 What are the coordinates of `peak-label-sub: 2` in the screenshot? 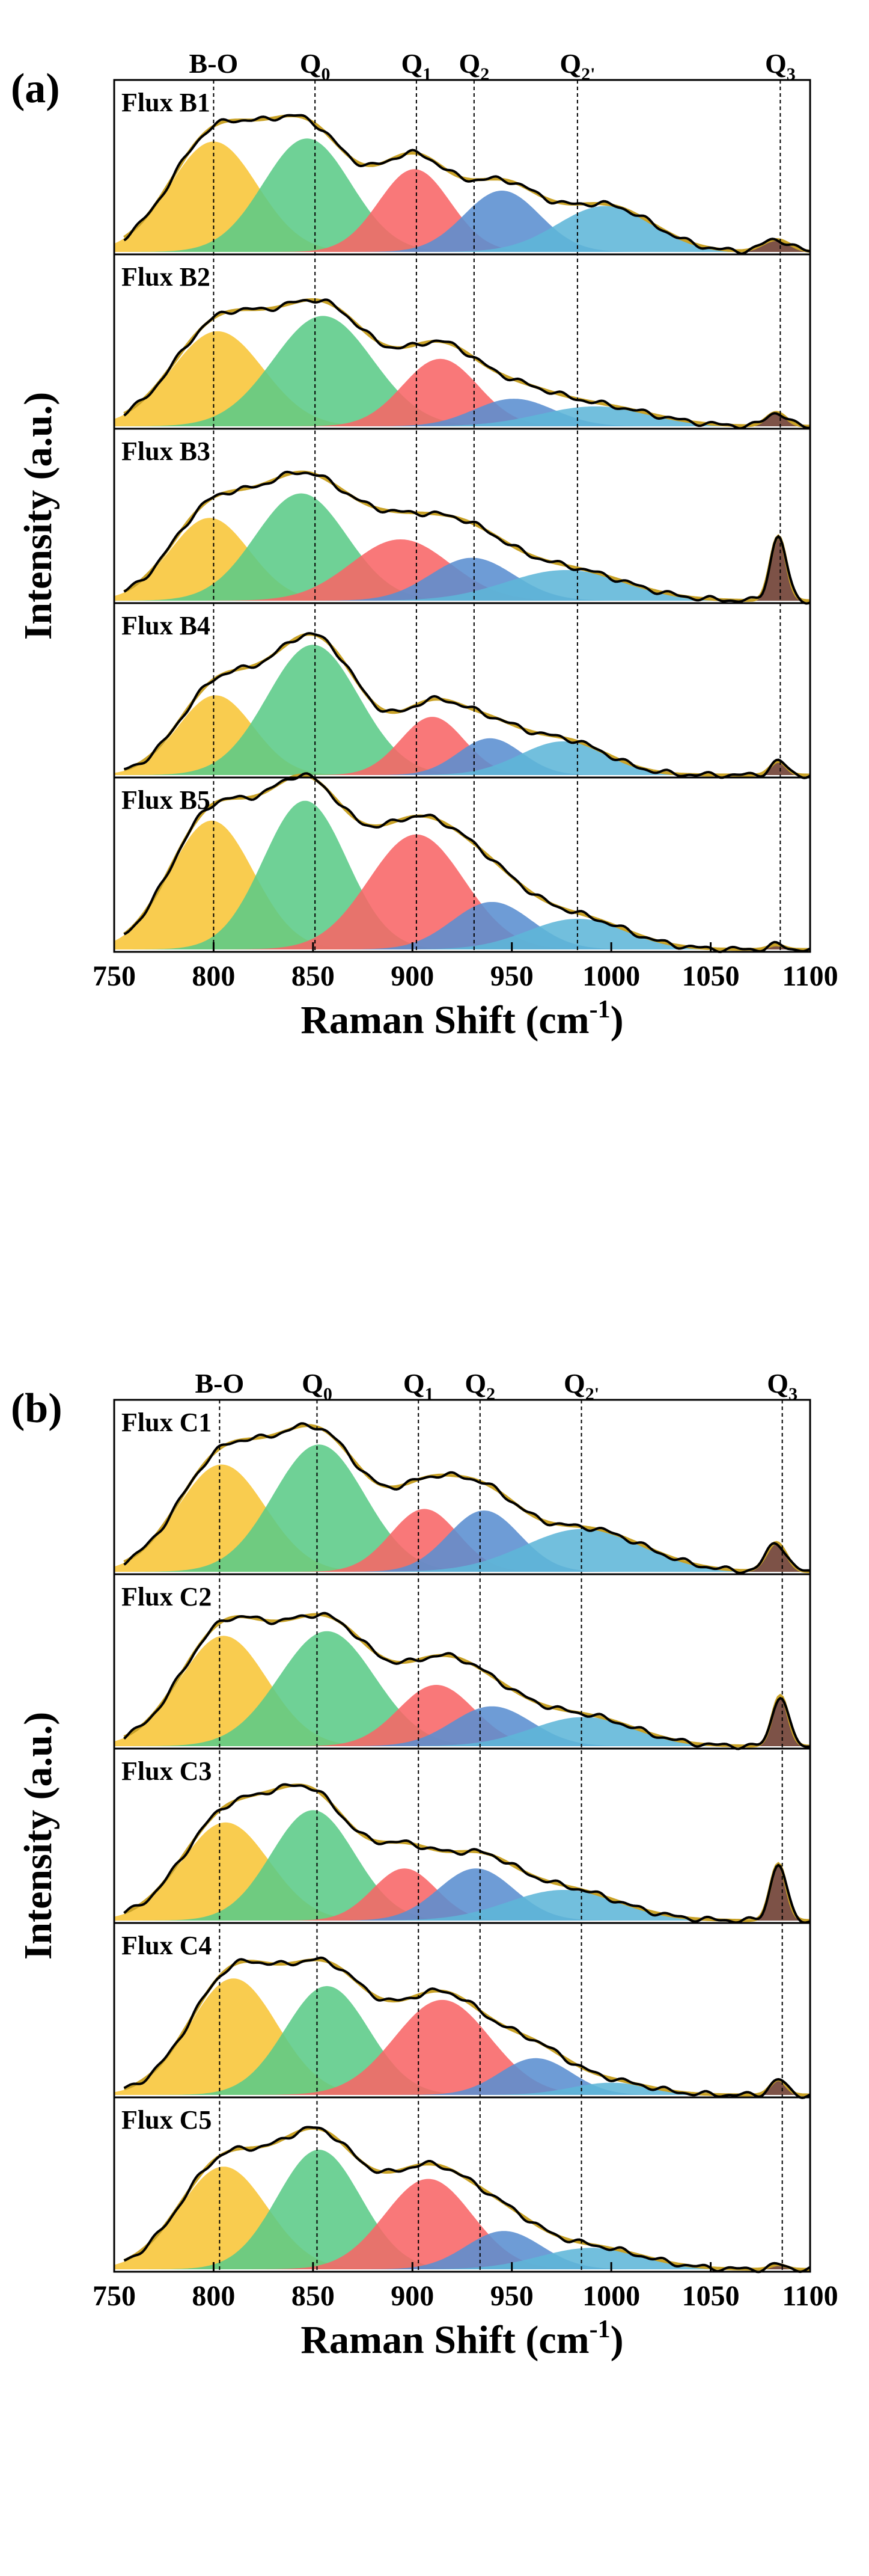 It's located at (490, 1394).